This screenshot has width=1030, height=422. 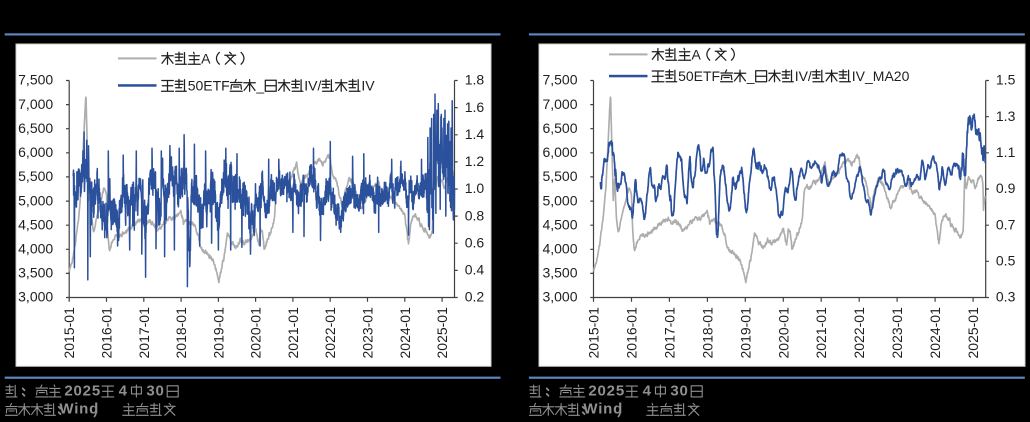 I want to click on svg-text: IV_MA20, so click(x=881, y=76).